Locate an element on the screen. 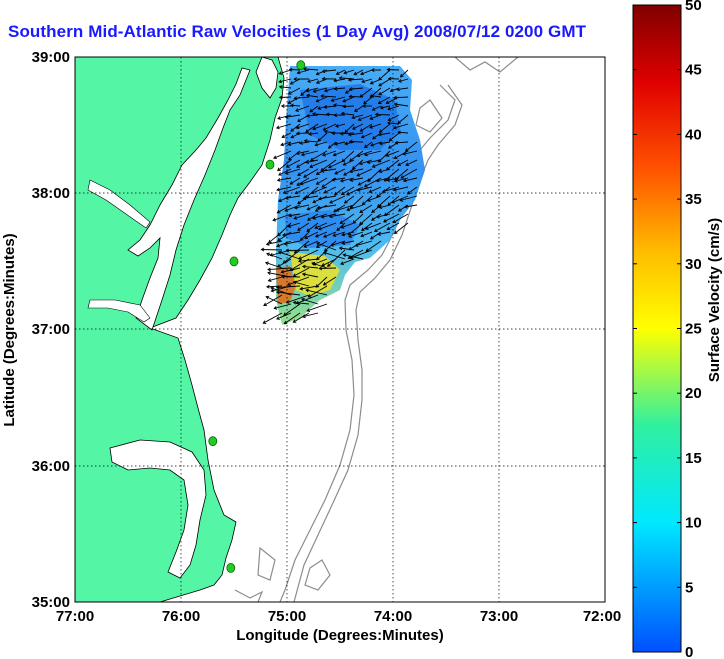  colorbar-ticks: 0 5 10 15 20 25 30 35 40 45 50 is located at coordinates (667, 329).